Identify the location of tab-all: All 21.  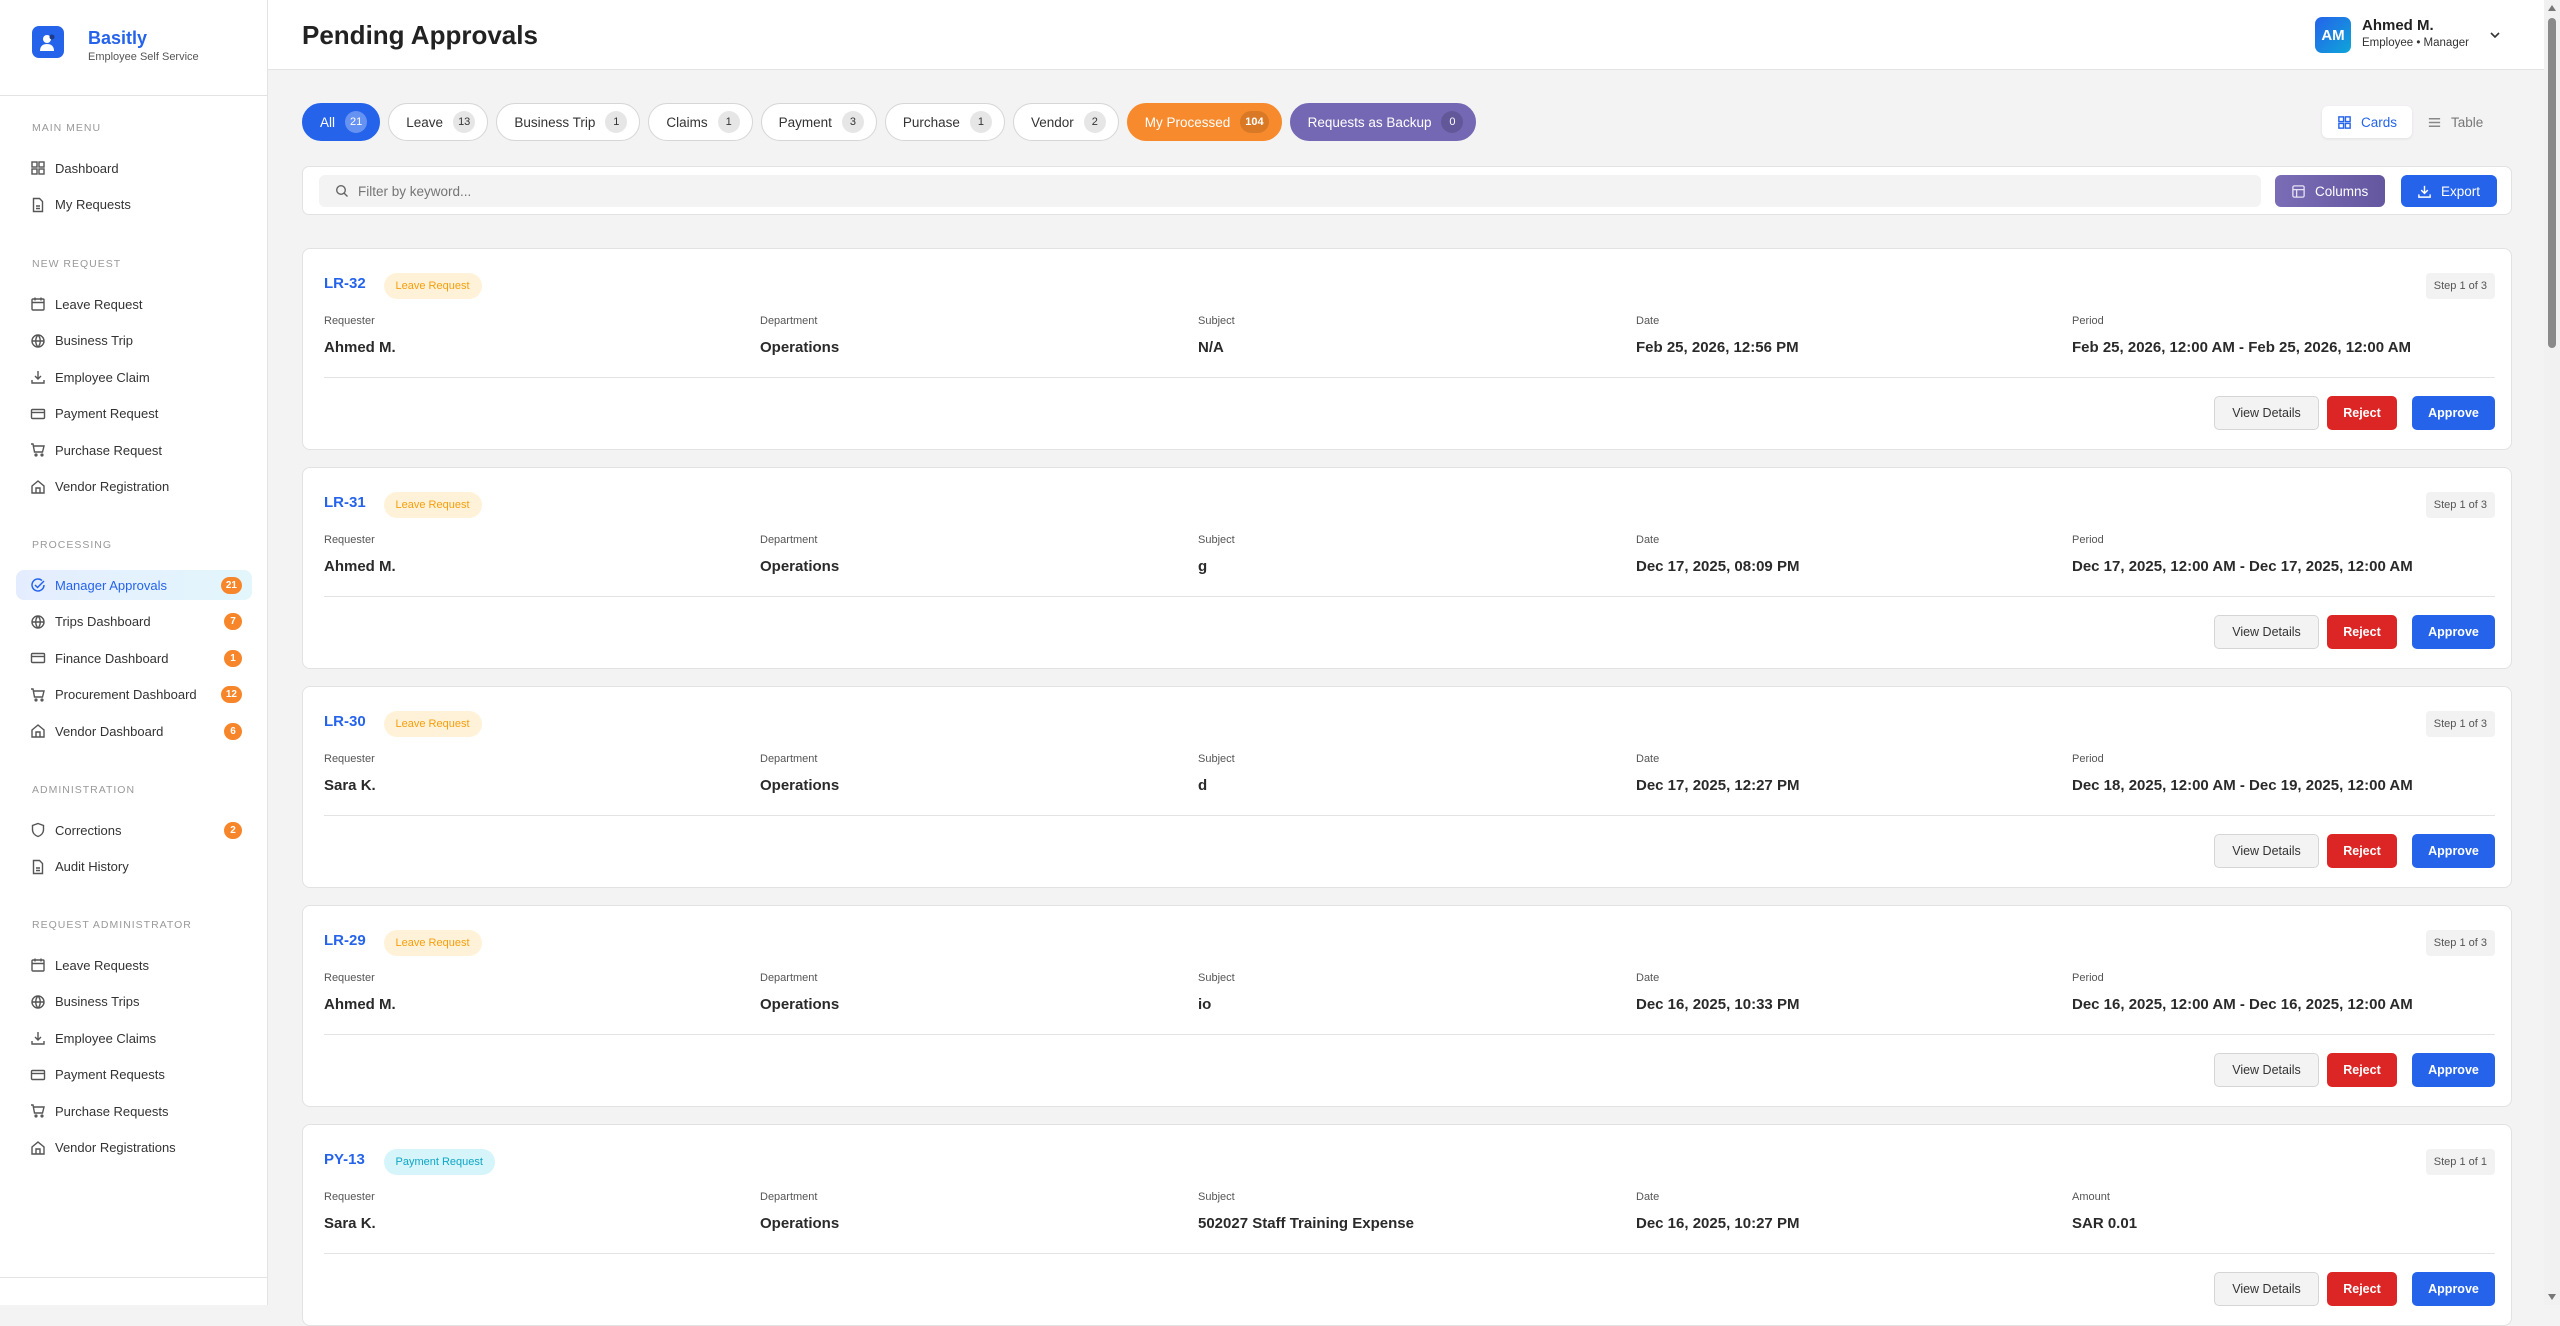
(341, 122).